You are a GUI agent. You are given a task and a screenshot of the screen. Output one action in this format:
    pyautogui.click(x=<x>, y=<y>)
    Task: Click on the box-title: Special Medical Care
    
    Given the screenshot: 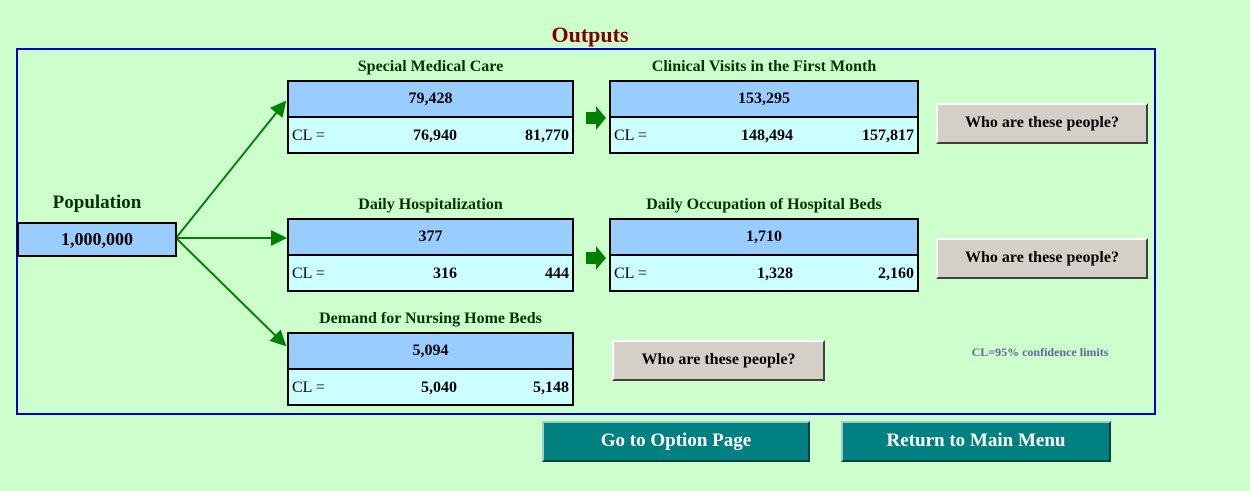 What is the action you would take?
    pyautogui.click(x=430, y=66)
    